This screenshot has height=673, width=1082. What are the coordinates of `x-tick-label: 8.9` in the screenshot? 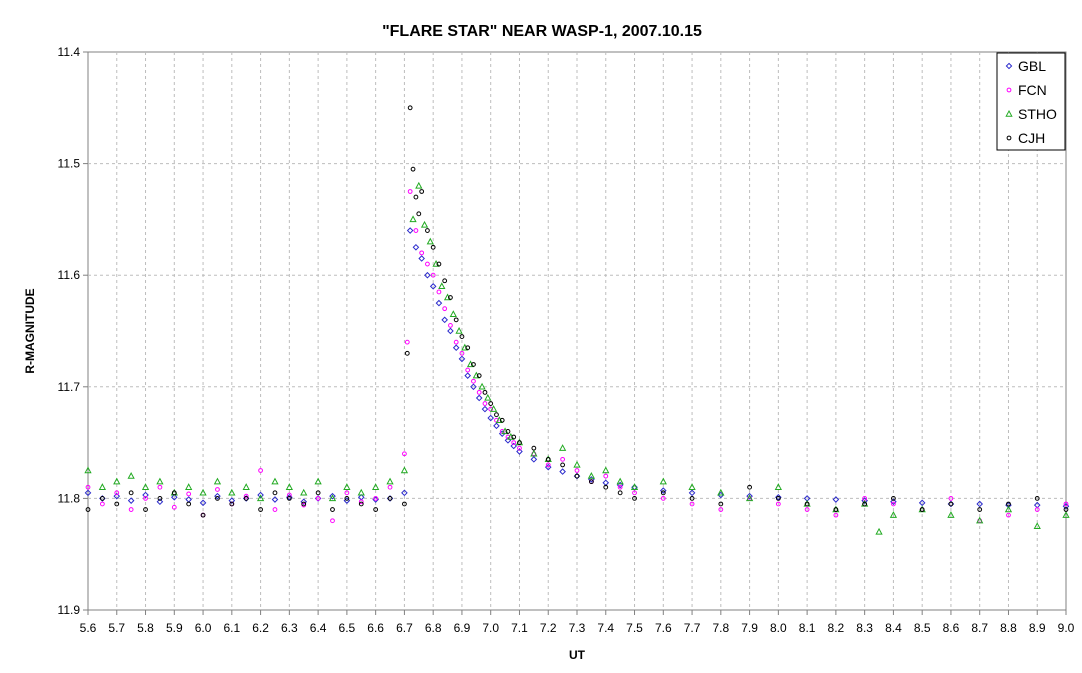 It's located at (1037, 628).